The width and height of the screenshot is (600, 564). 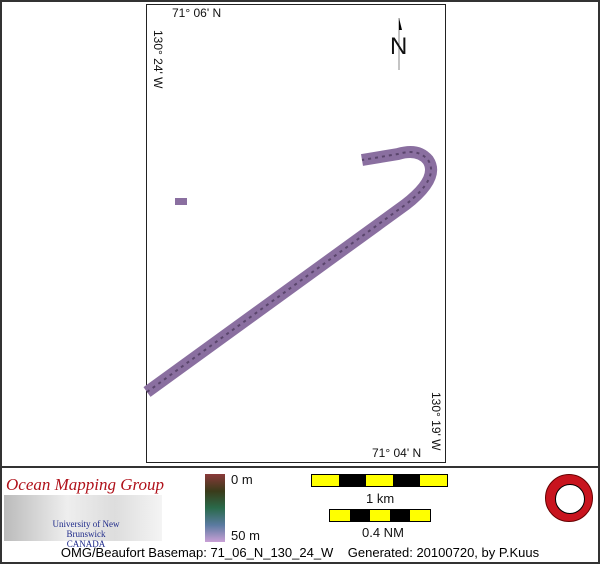 I want to click on scale-bar-nm, so click(x=380, y=515).